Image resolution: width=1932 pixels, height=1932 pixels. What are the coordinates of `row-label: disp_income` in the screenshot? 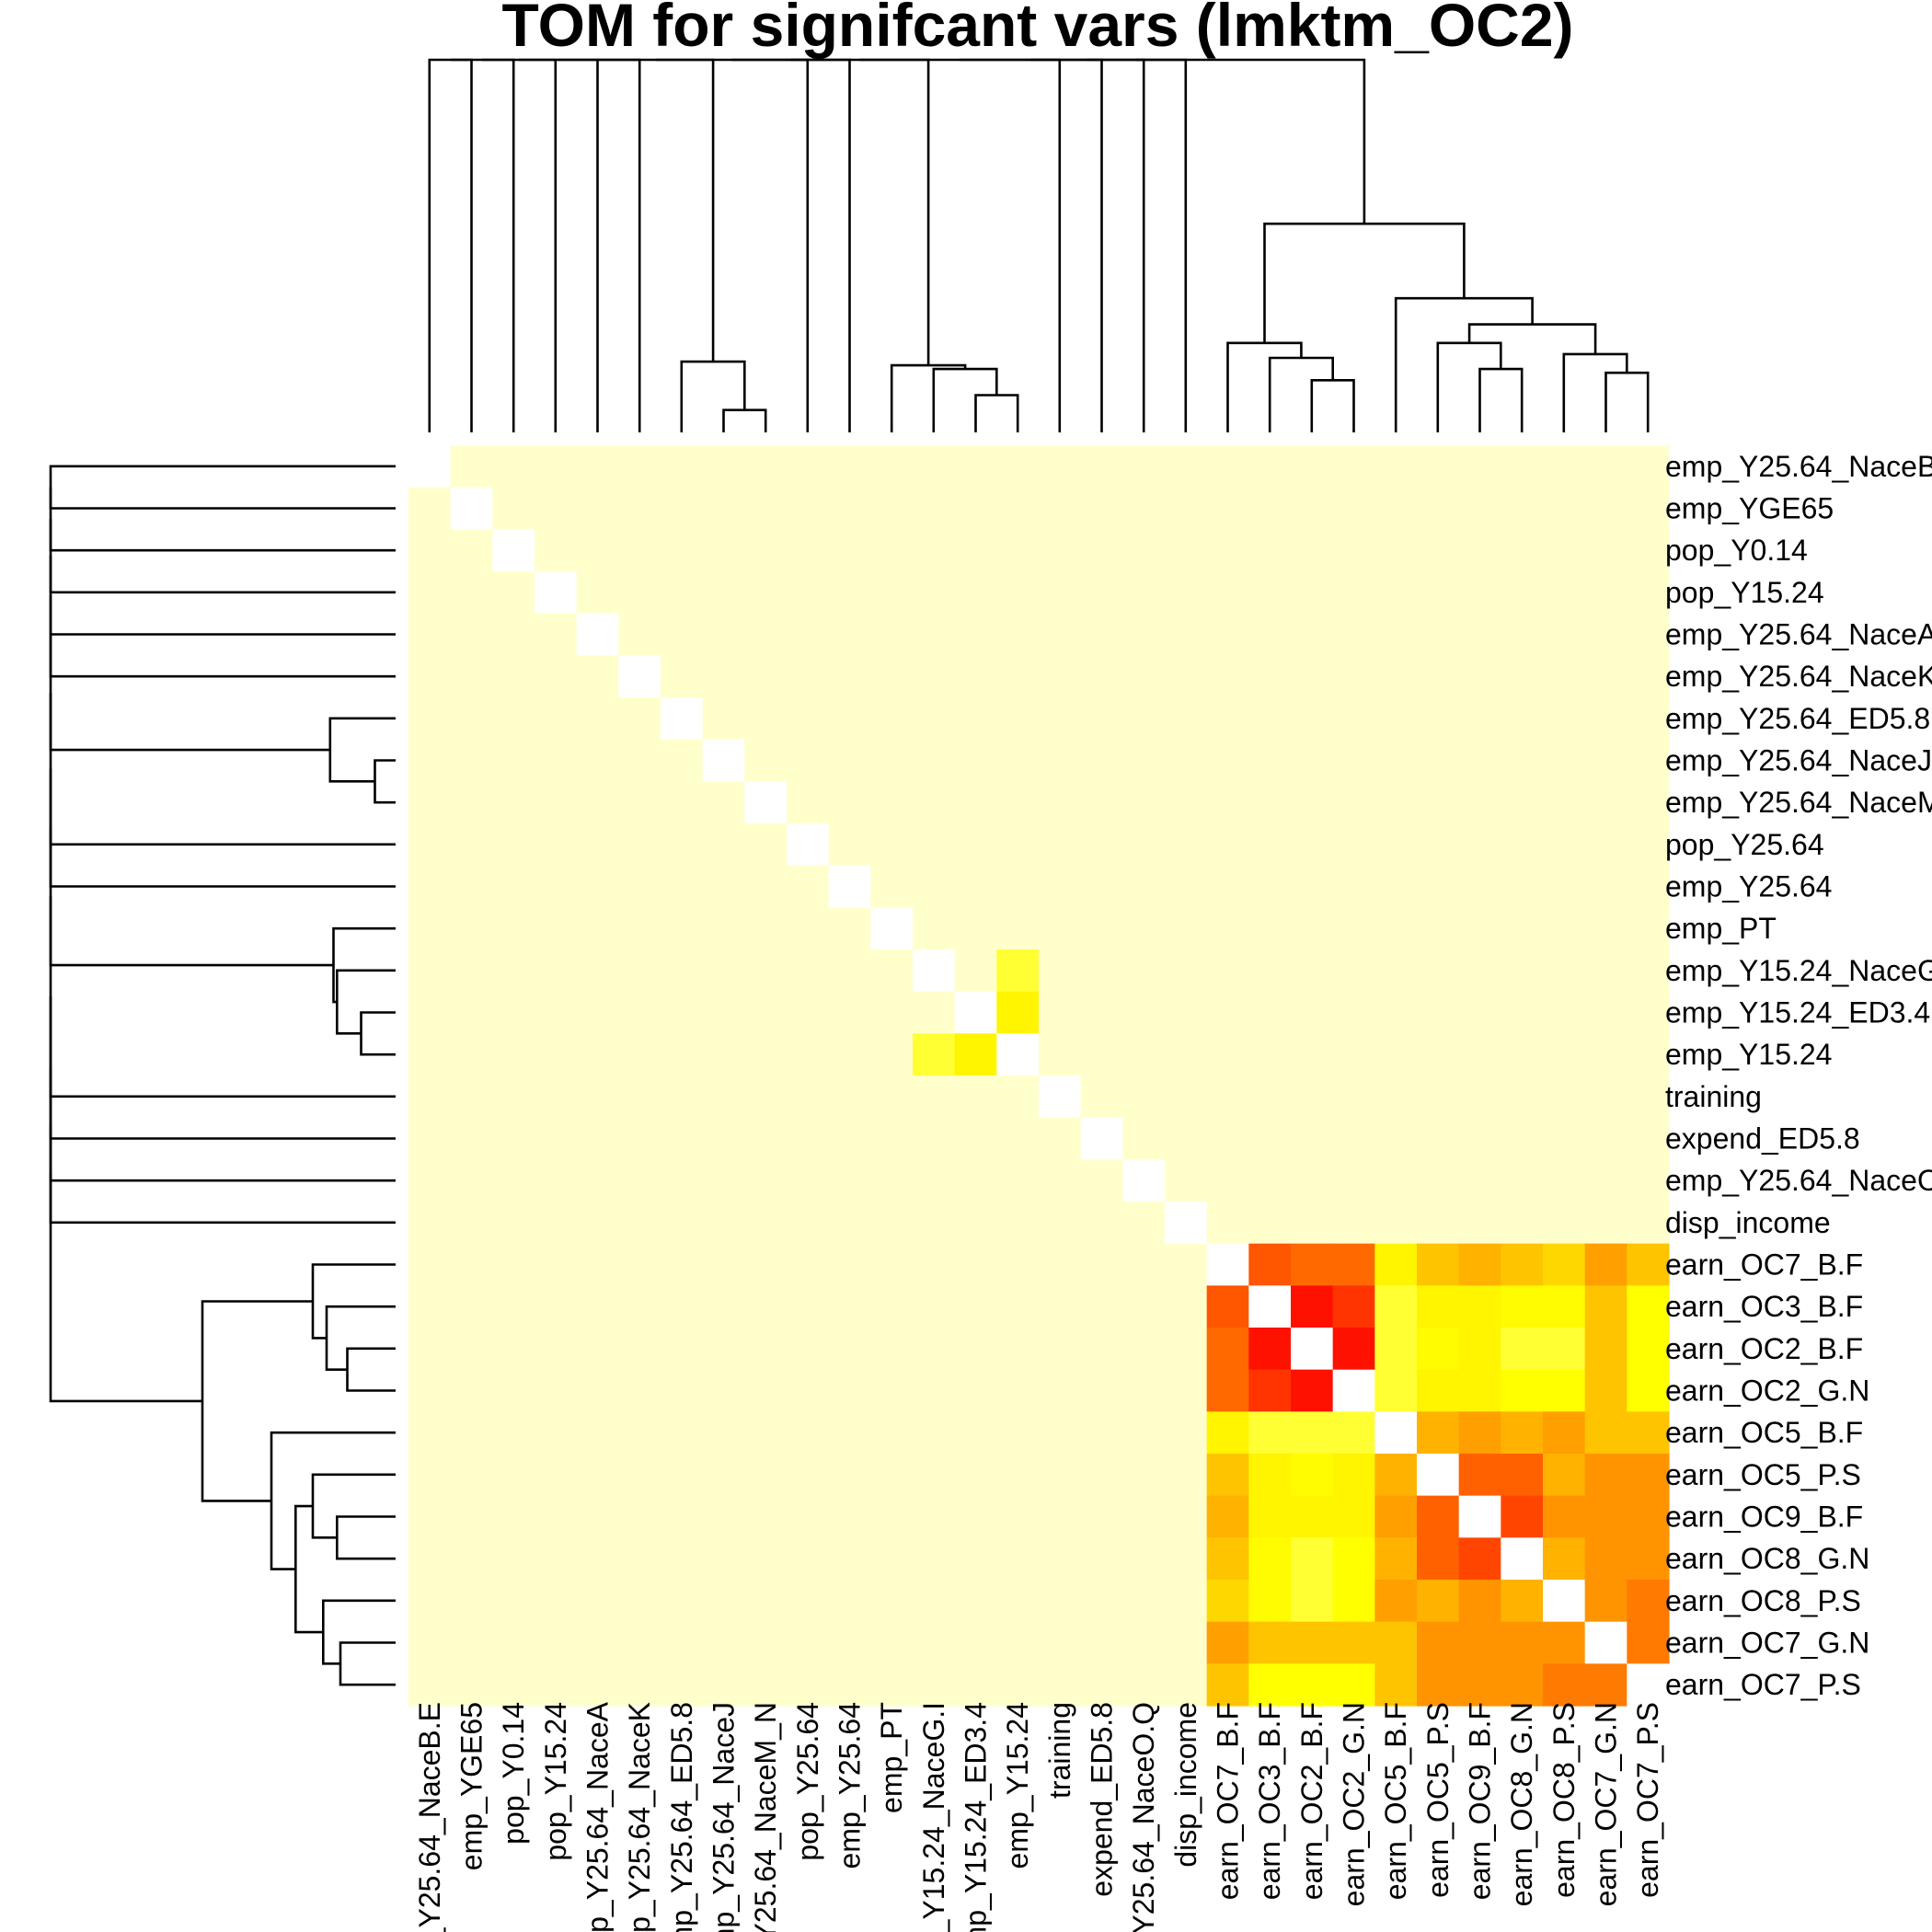 It's located at (1748, 1222).